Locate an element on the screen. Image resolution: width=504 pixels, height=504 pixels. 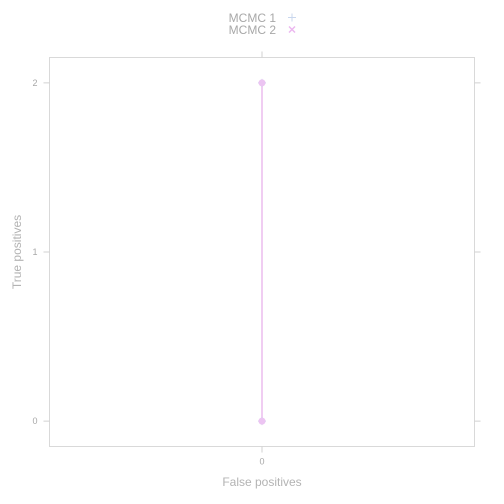
y-tick-label-1: 1 is located at coordinates (34, 252).